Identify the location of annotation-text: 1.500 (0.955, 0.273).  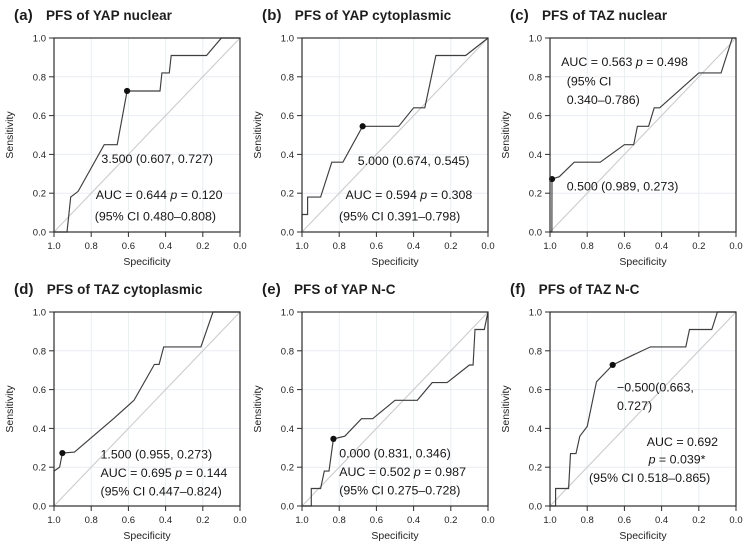
(157, 454).